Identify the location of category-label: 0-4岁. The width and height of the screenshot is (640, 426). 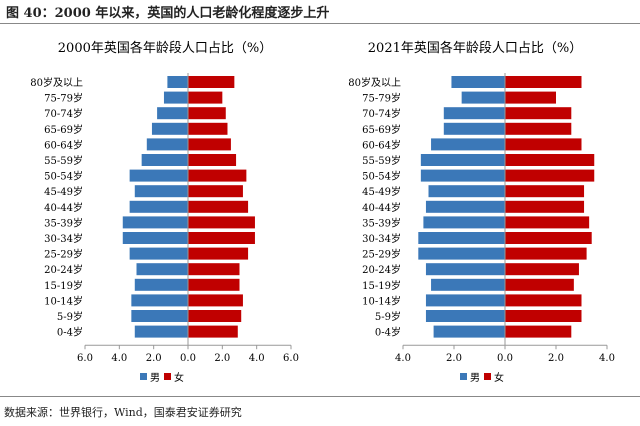
(70, 332).